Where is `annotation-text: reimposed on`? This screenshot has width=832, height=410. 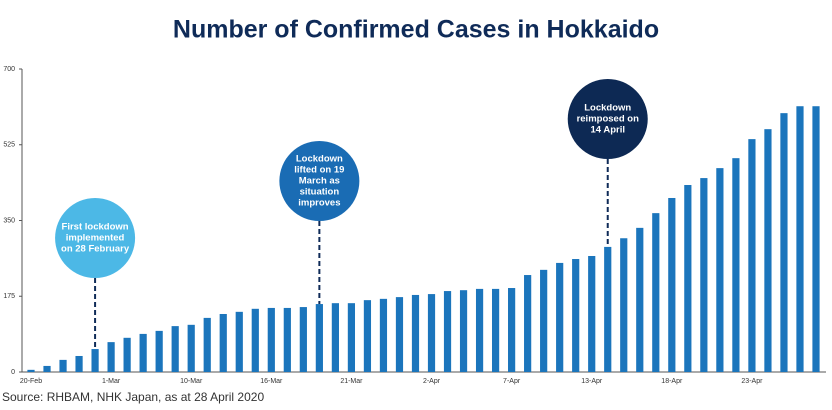
annotation-text: reimposed on is located at coordinates (608, 119).